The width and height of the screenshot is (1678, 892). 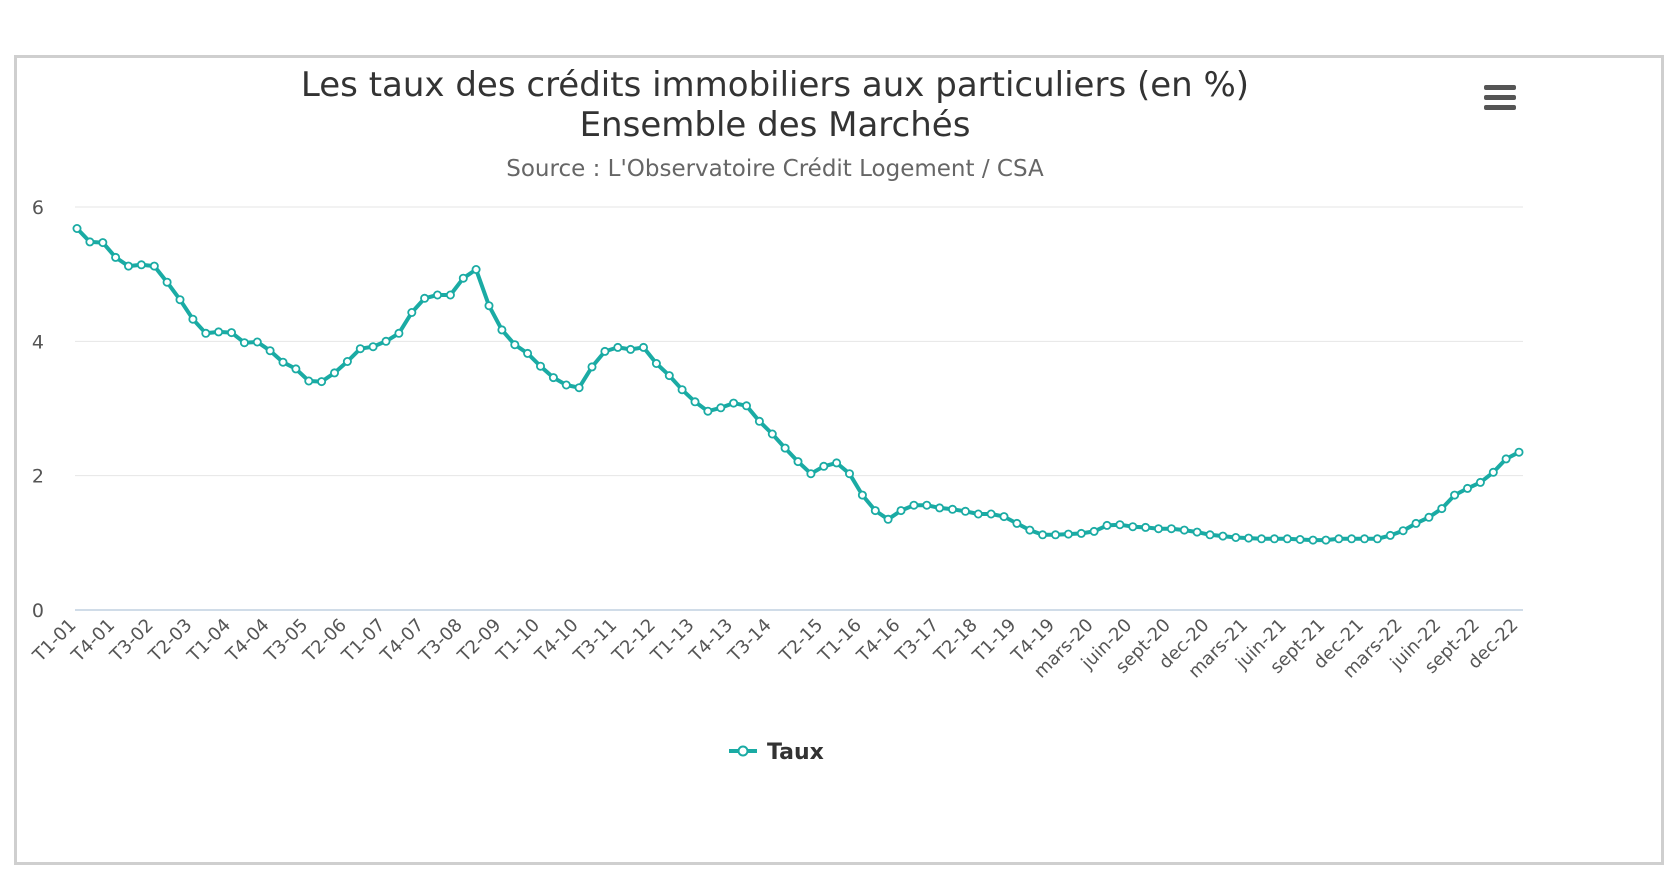 What do you see at coordinates (776, 752) in the screenshot?
I see `legend: Taux` at bounding box center [776, 752].